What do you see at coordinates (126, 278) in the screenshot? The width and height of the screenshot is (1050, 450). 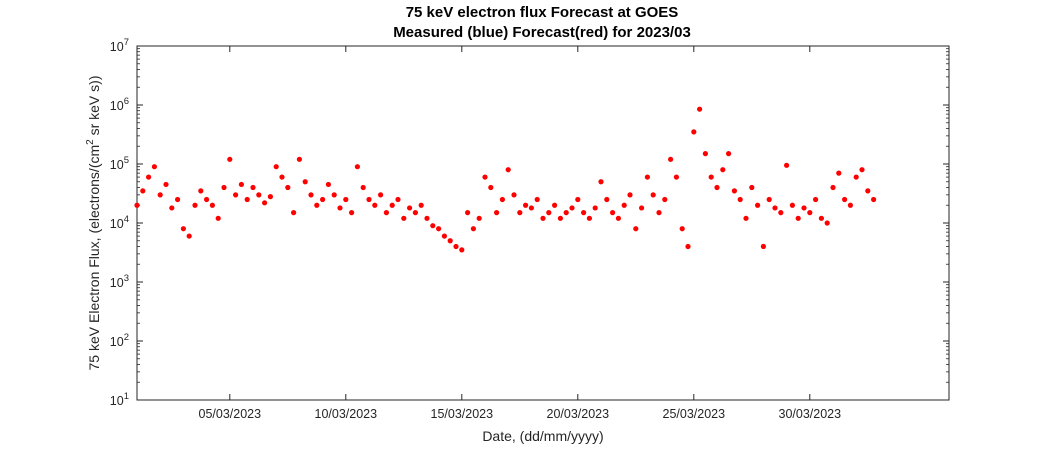 I see `y-tick-exponent: 3` at bounding box center [126, 278].